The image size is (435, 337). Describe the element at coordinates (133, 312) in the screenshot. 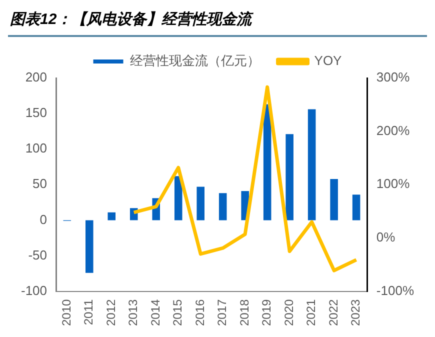

I see `x-tick-label: 2013` at that location.